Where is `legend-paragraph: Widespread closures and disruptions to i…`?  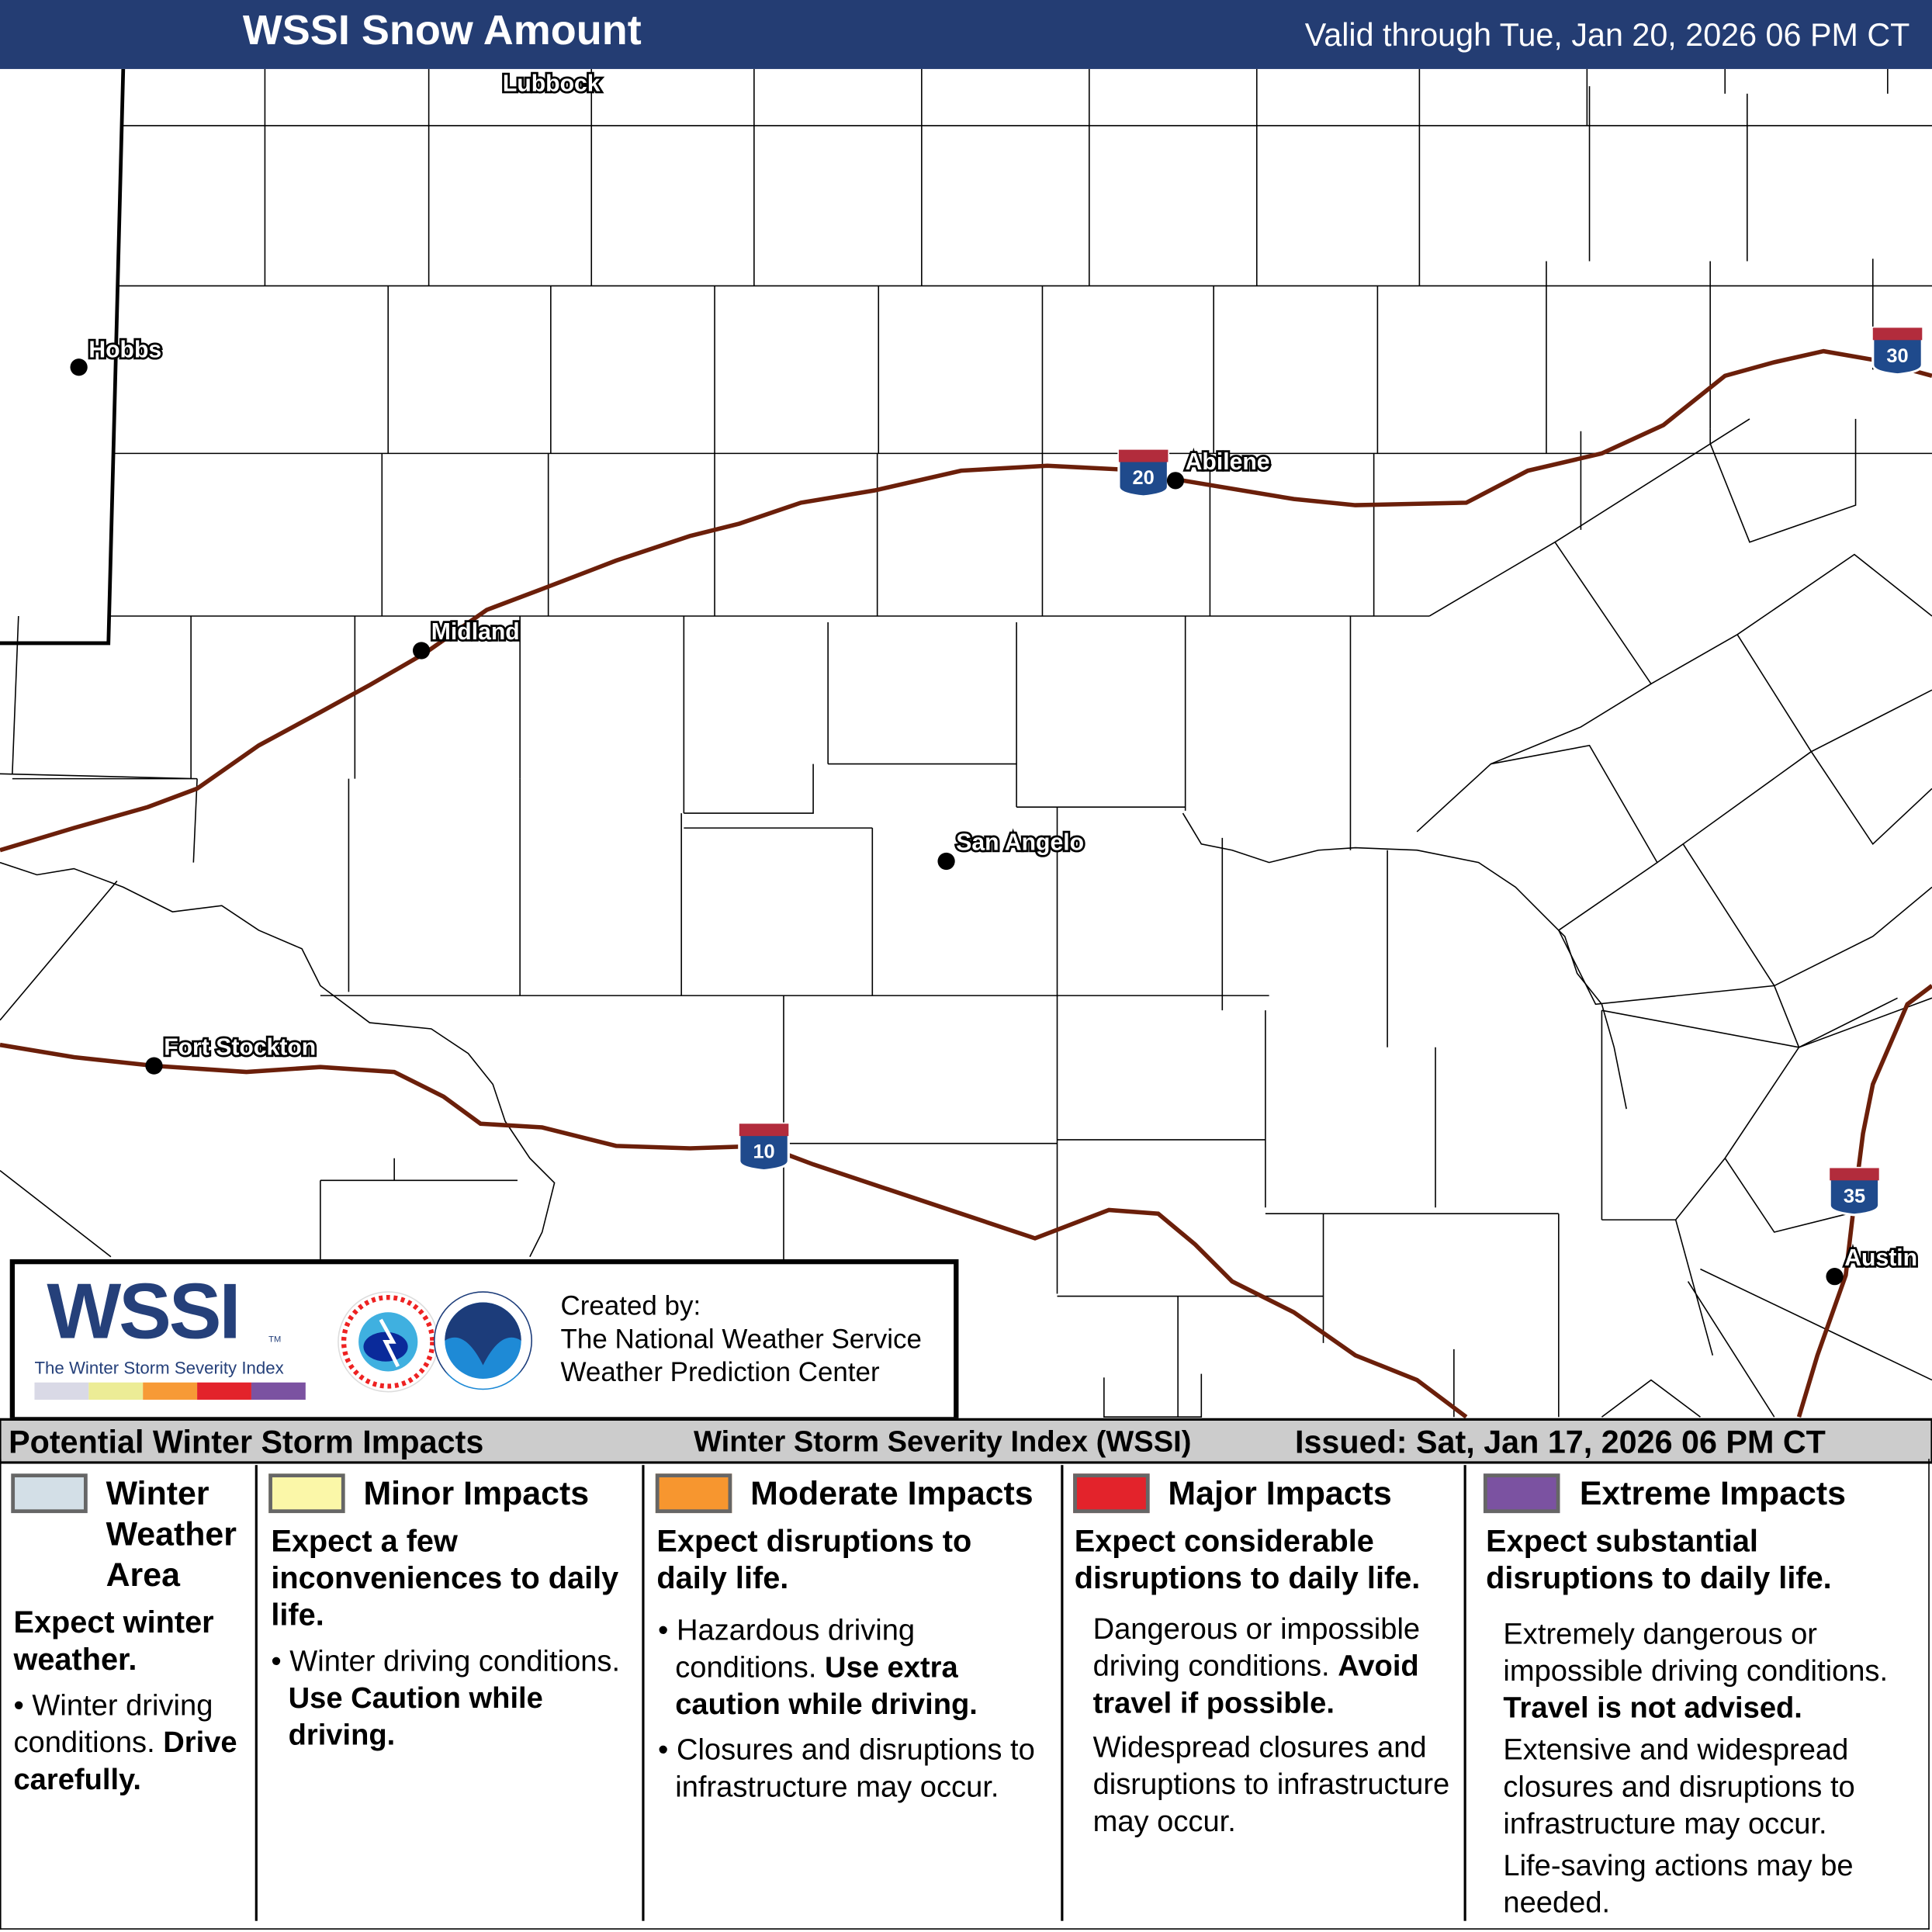
legend-paragraph: Widespread closures and disruptions to i… is located at coordinates (1271, 1785).